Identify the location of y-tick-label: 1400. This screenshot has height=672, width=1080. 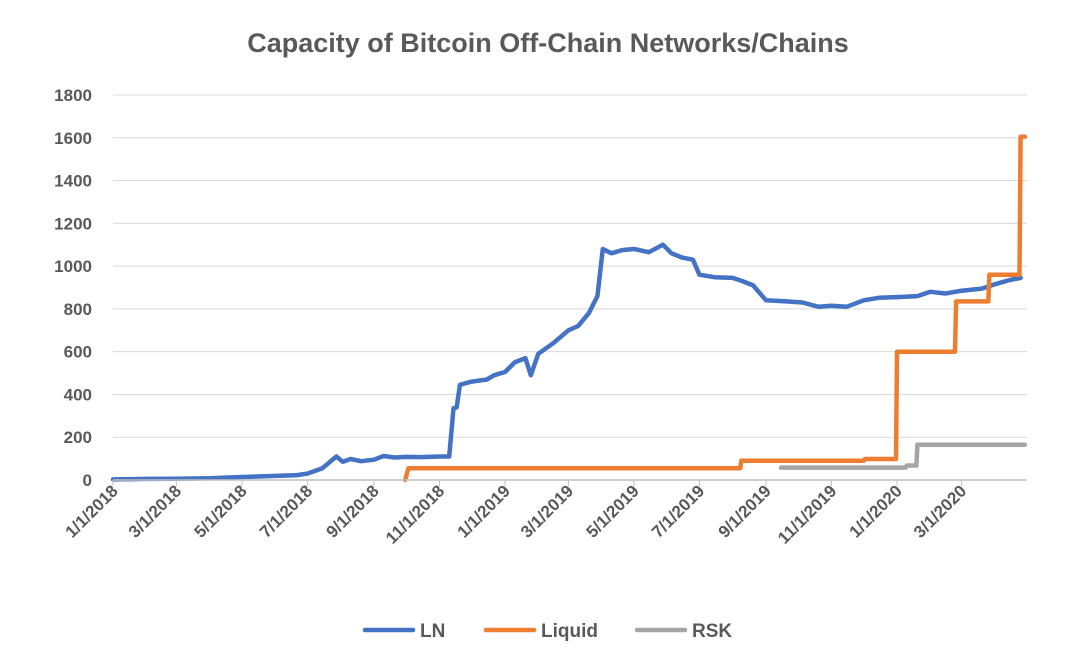
(73, 181).